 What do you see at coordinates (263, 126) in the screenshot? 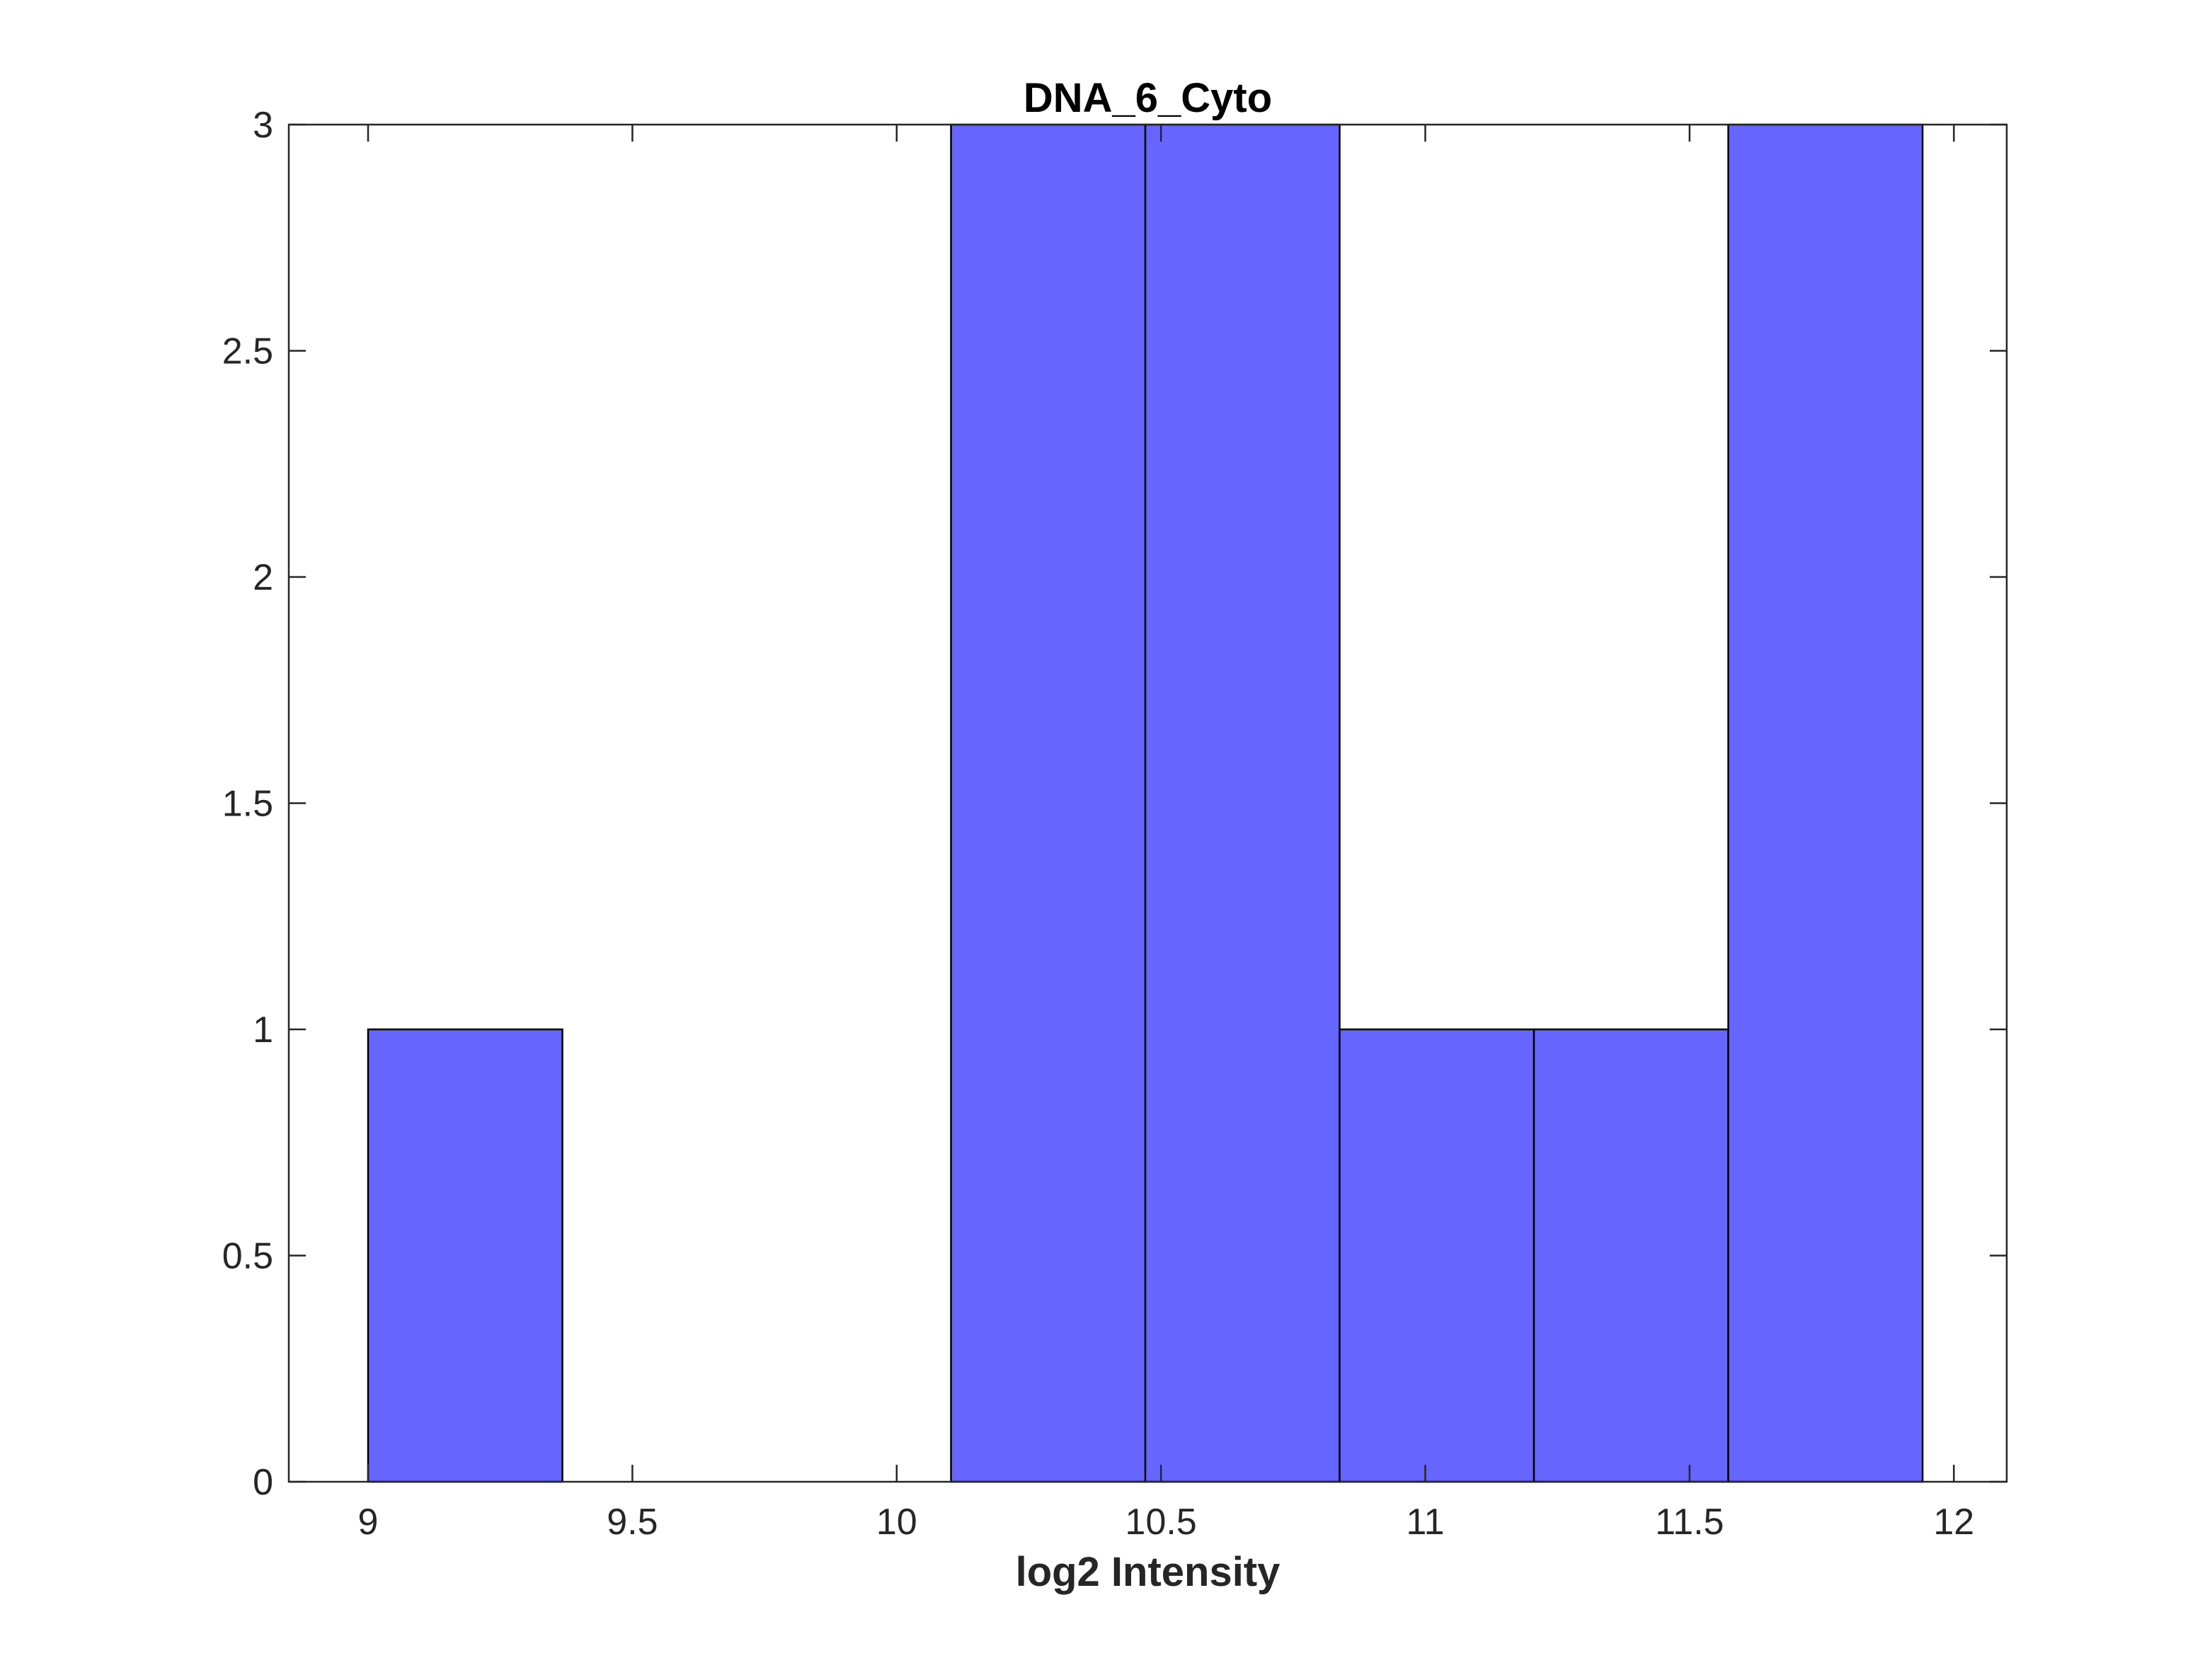
I see `y-tick-label: 3` at bounding box center [263, 126].